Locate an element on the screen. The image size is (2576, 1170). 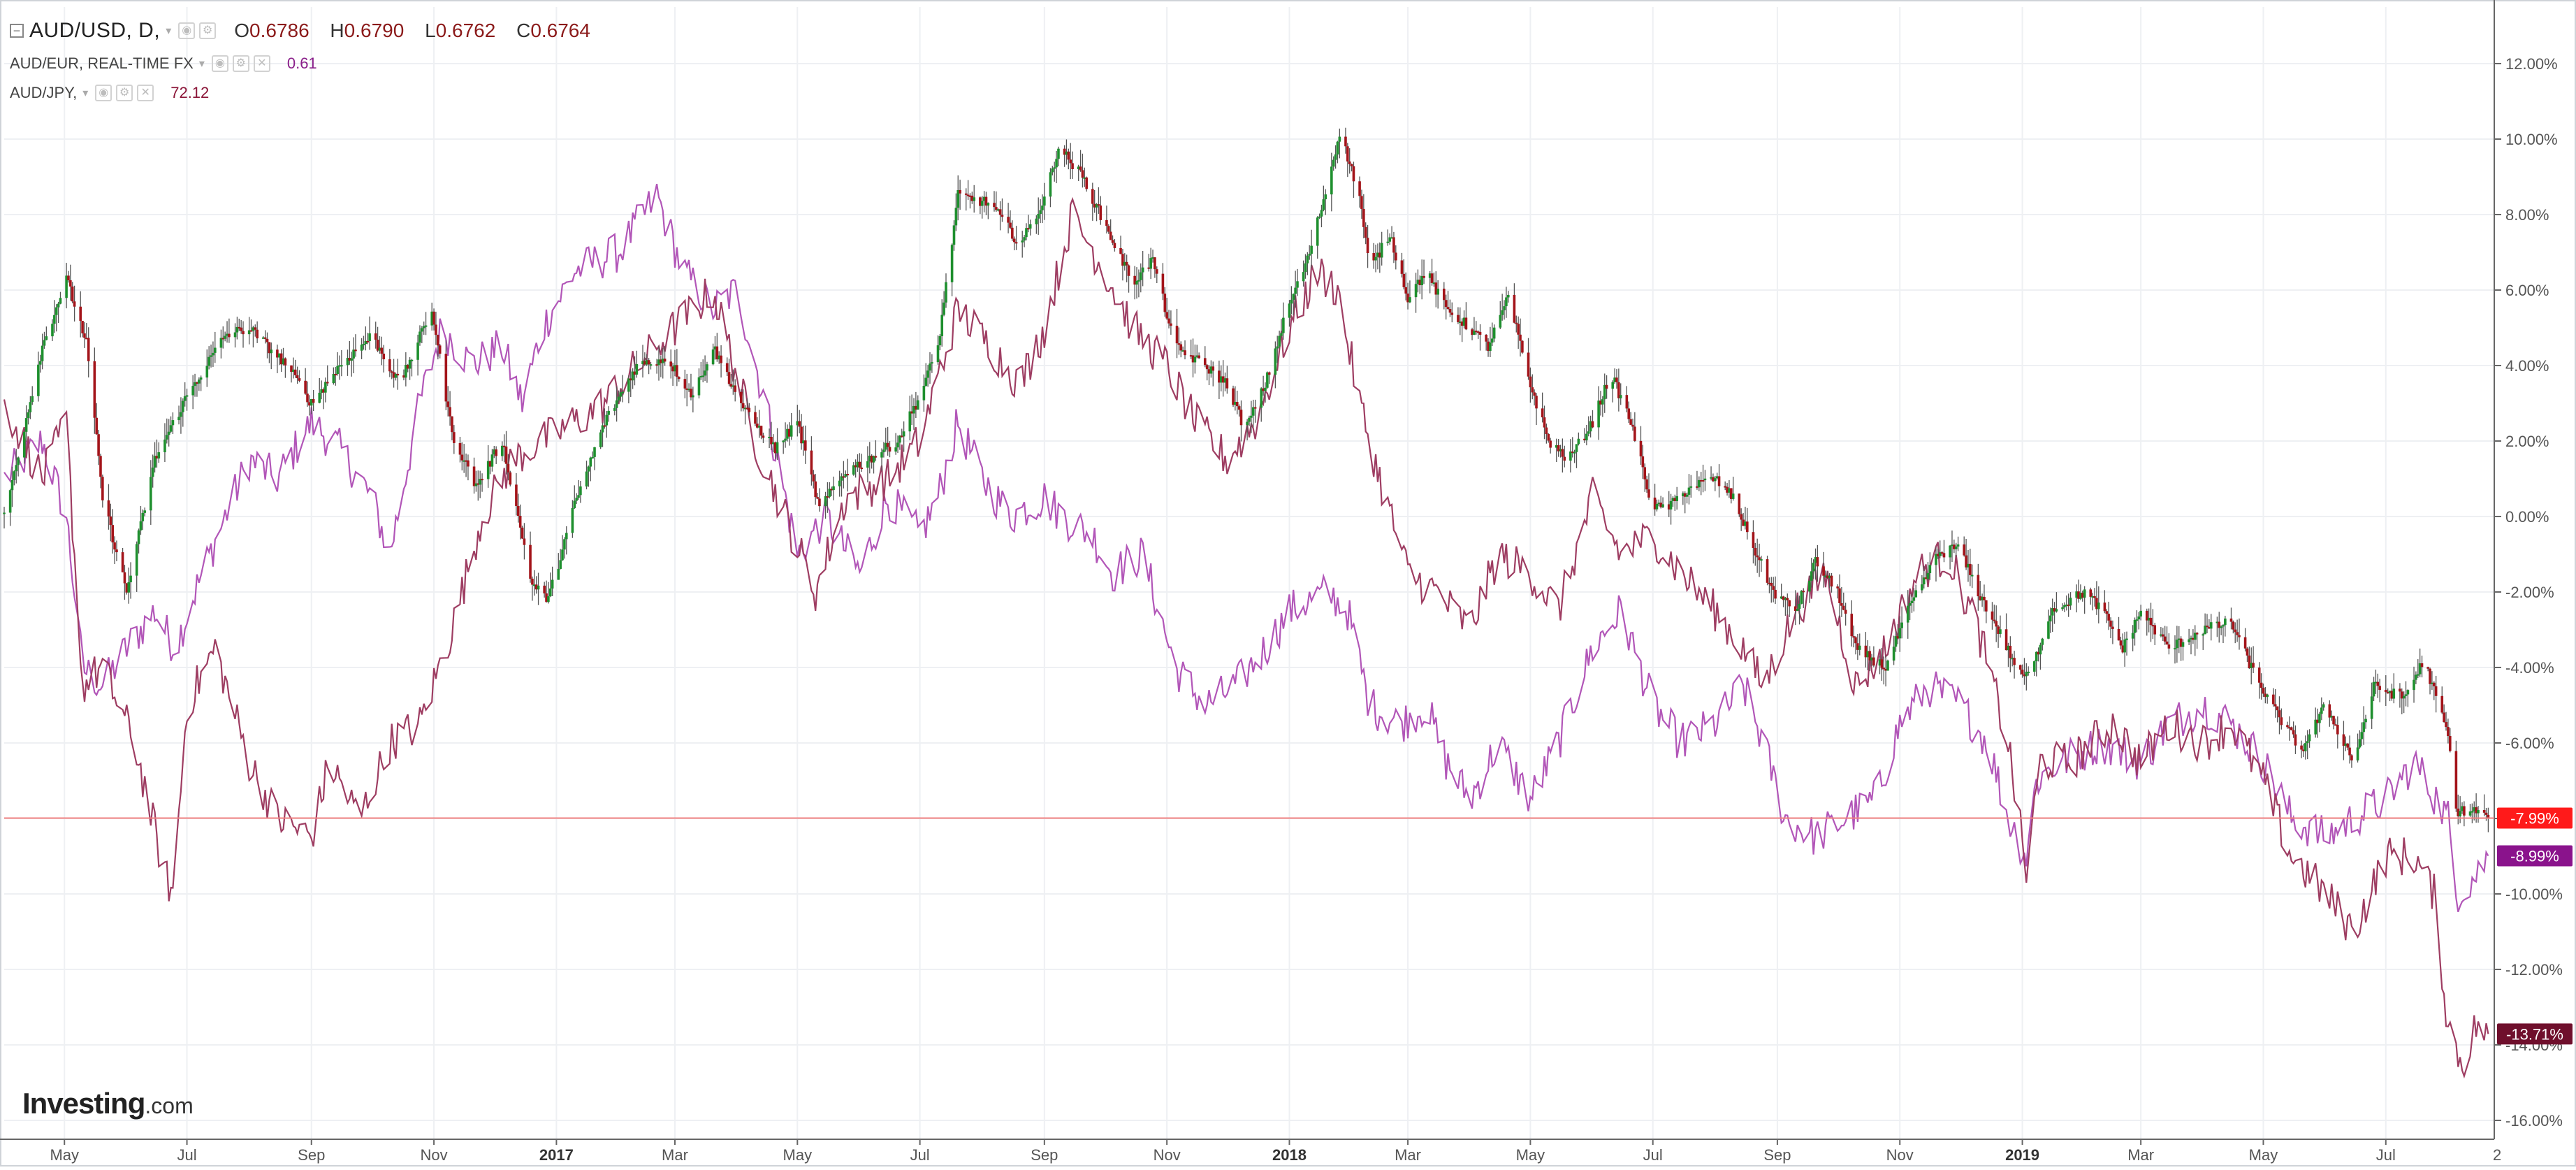
eur-symbol-label: AUD/EUR, REAL-TIME FX is located at coordinates (102, 63).